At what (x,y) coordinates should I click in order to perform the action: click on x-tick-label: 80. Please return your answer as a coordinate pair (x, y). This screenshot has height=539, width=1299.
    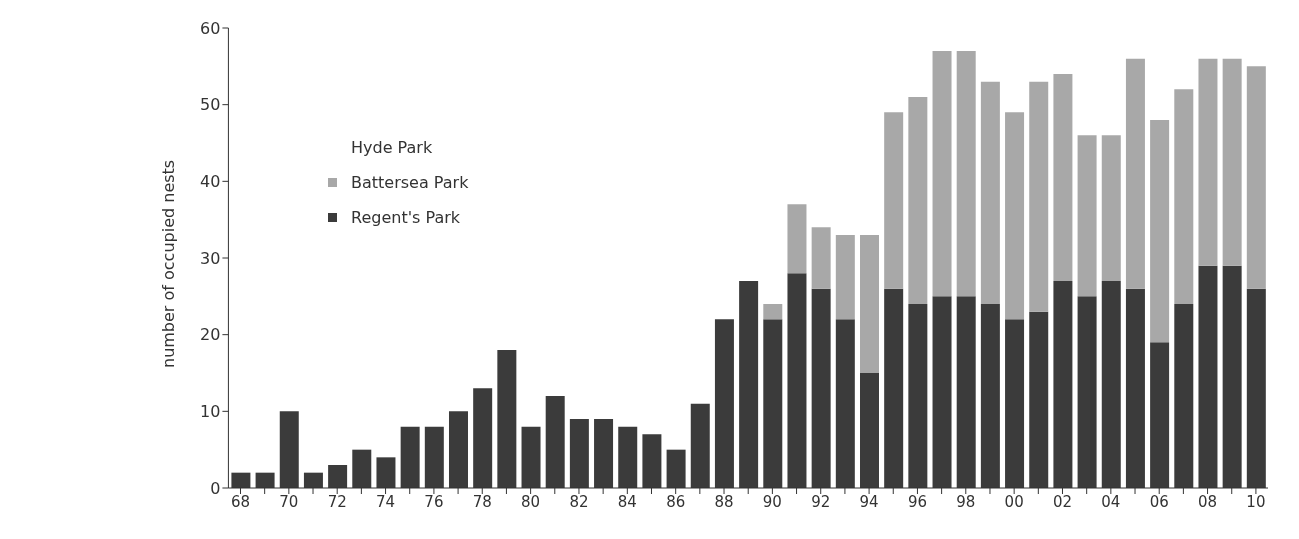
    Looking at the image, I should click on (531, 501).